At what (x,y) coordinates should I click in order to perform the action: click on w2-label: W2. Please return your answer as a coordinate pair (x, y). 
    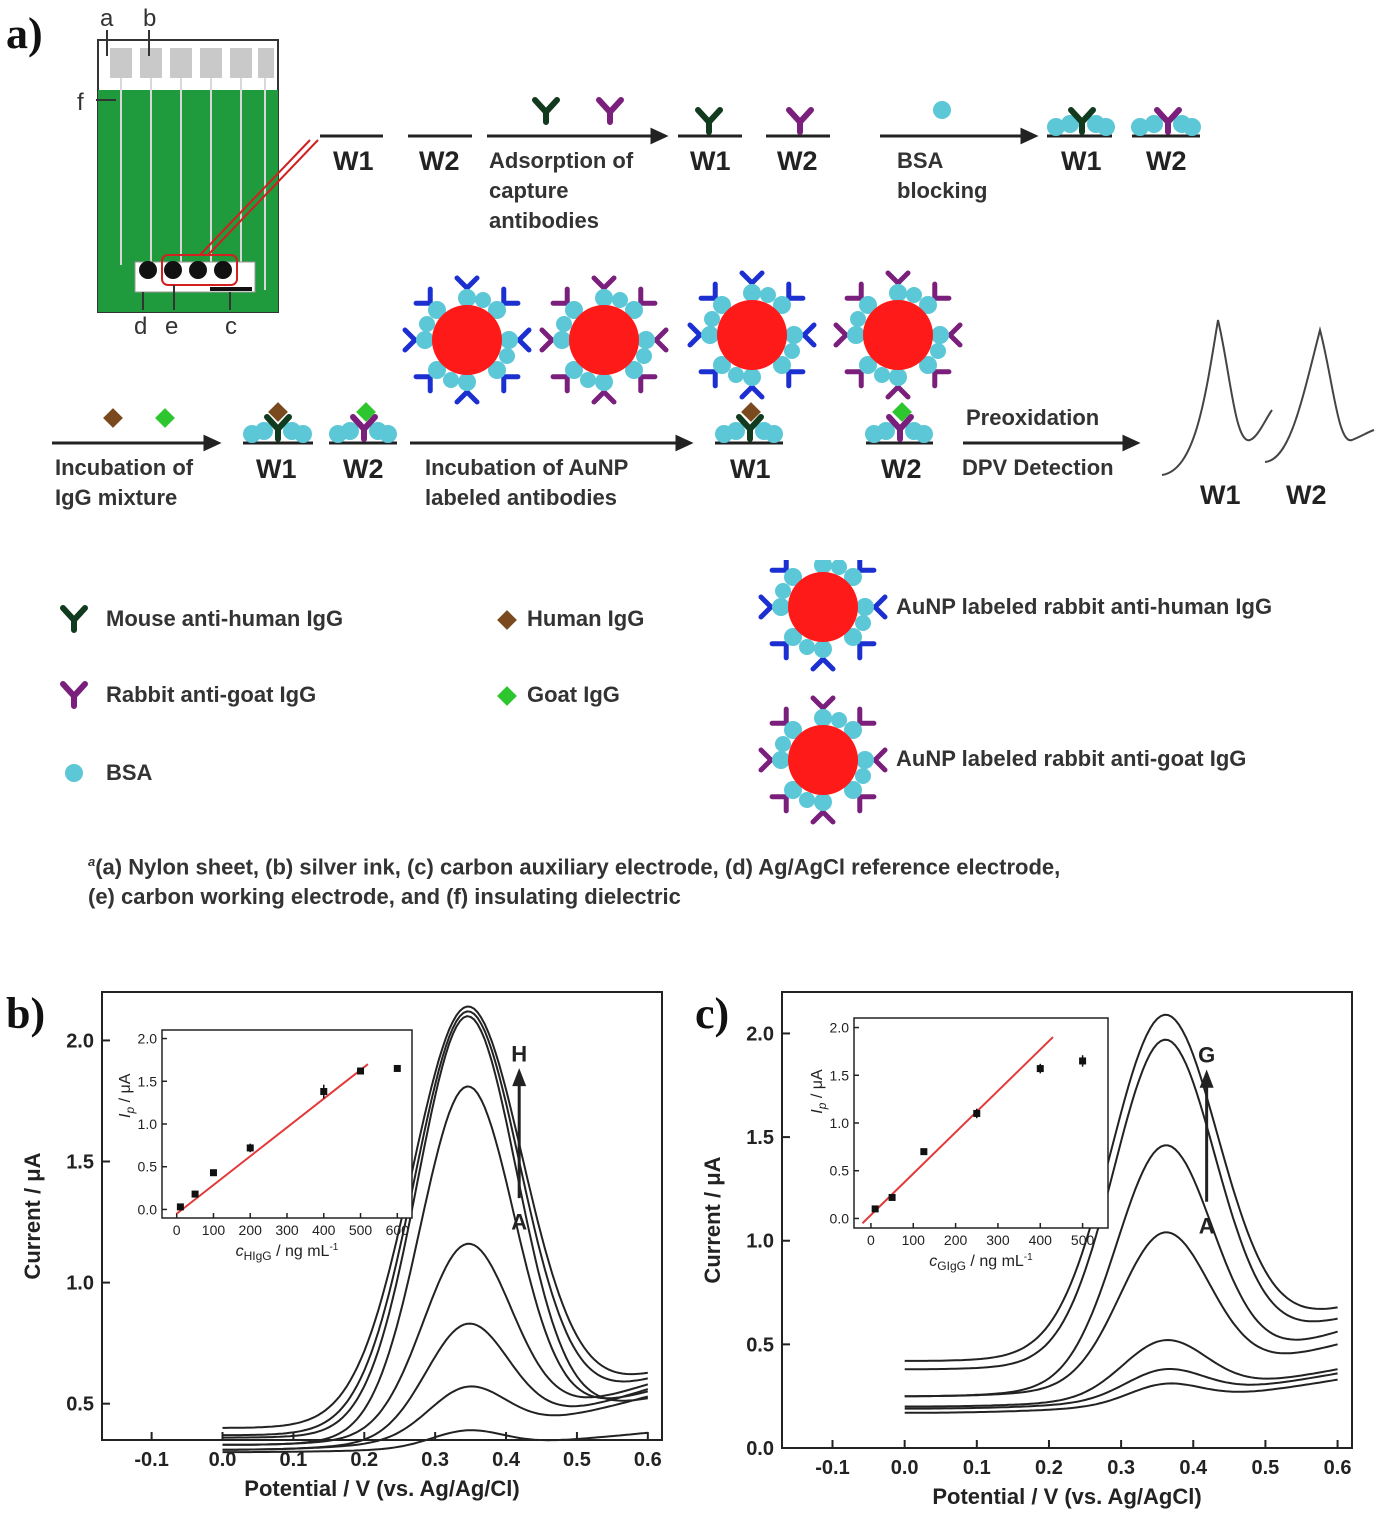
    Looking at the image, I should click on (901, 469).